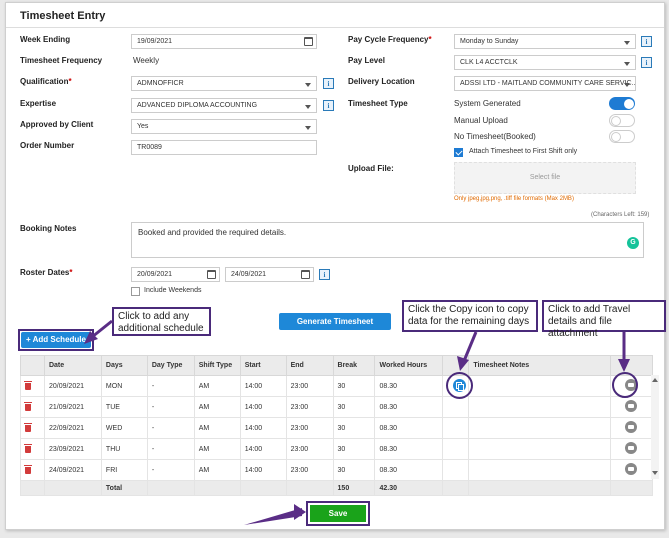 This screenshot has height=538, width=669. Describe the element at coordinates (61, 60) in the screenshot. I see `timesheet-frequency-label: Timesheet Frequency` at that location.